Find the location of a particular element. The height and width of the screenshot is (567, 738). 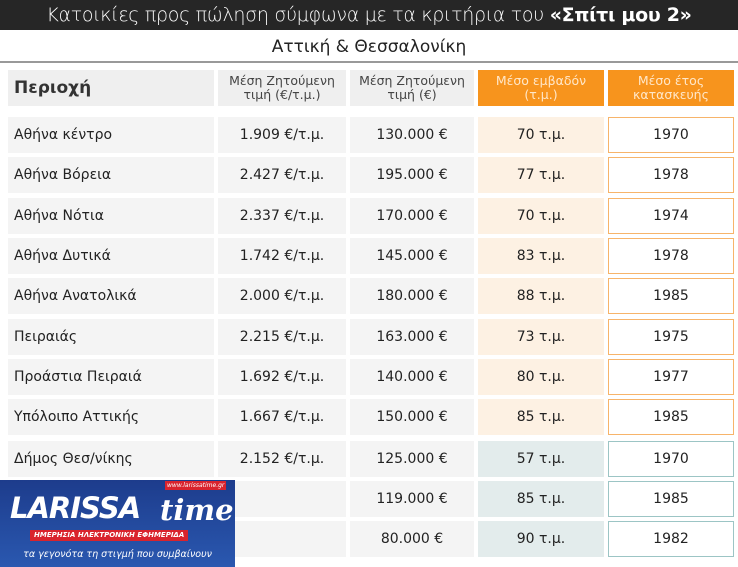

column-header: Περιοχή is located at coordinates (111, 88).